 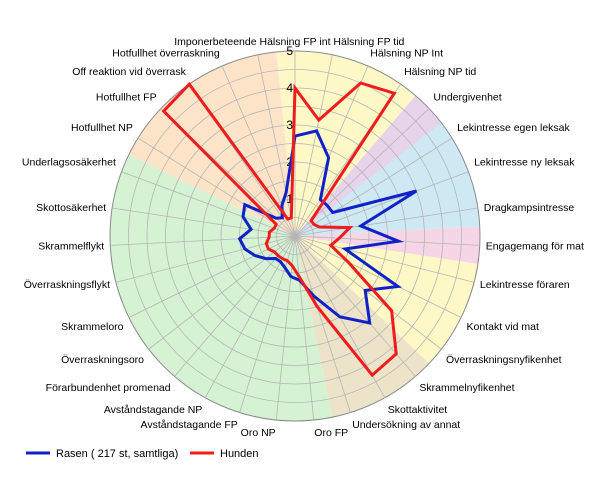 I want to click on category-label: Hotfullhet NP, so click(x=102, y=128).